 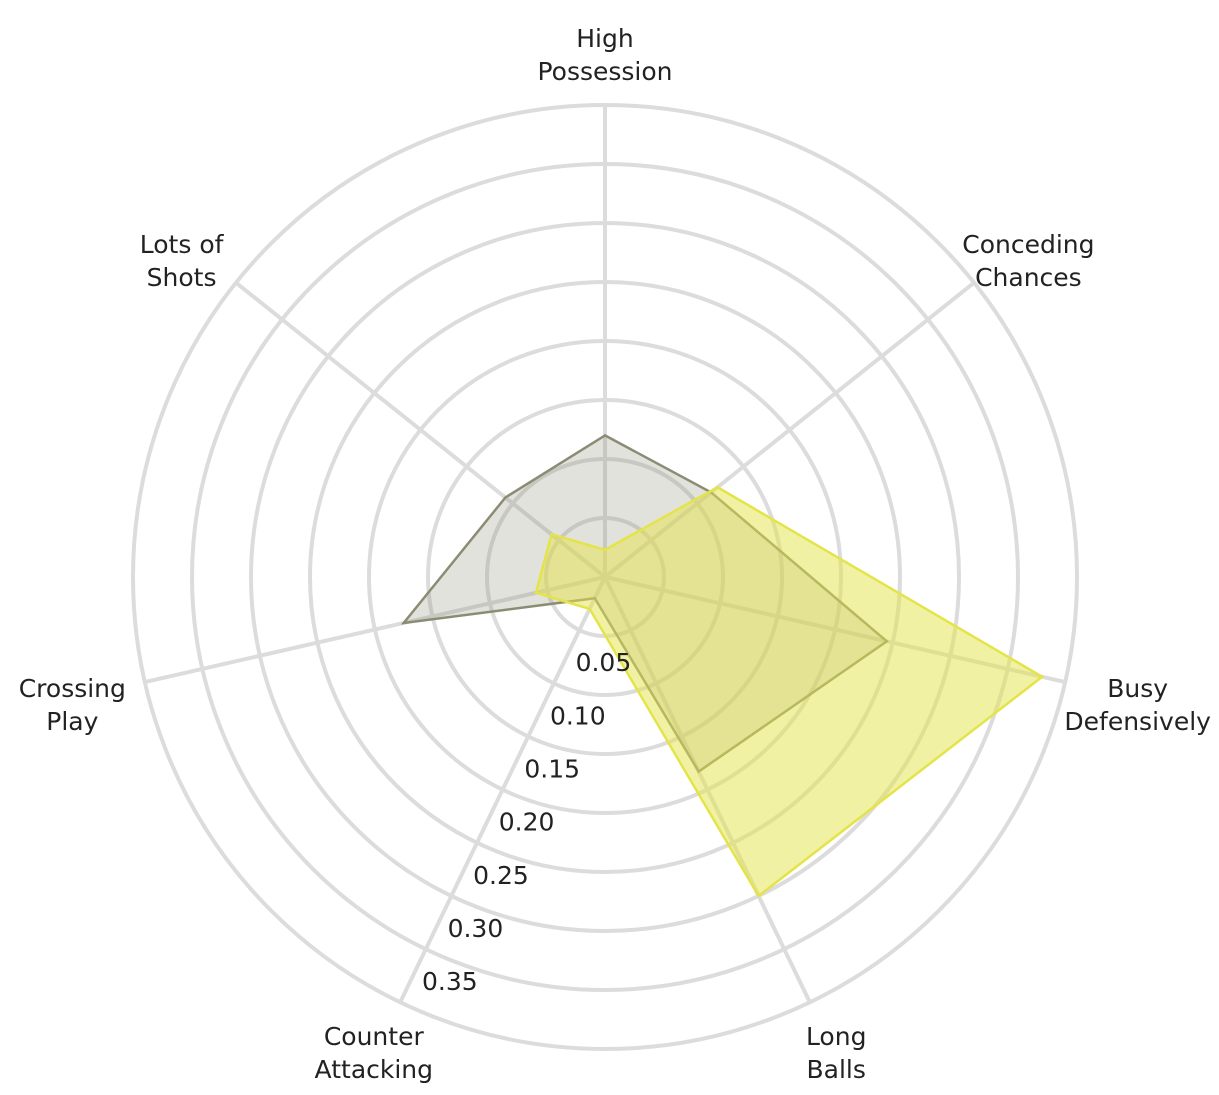 I want to click on category-label: Lots of Shots, so click(x=181, y=260).